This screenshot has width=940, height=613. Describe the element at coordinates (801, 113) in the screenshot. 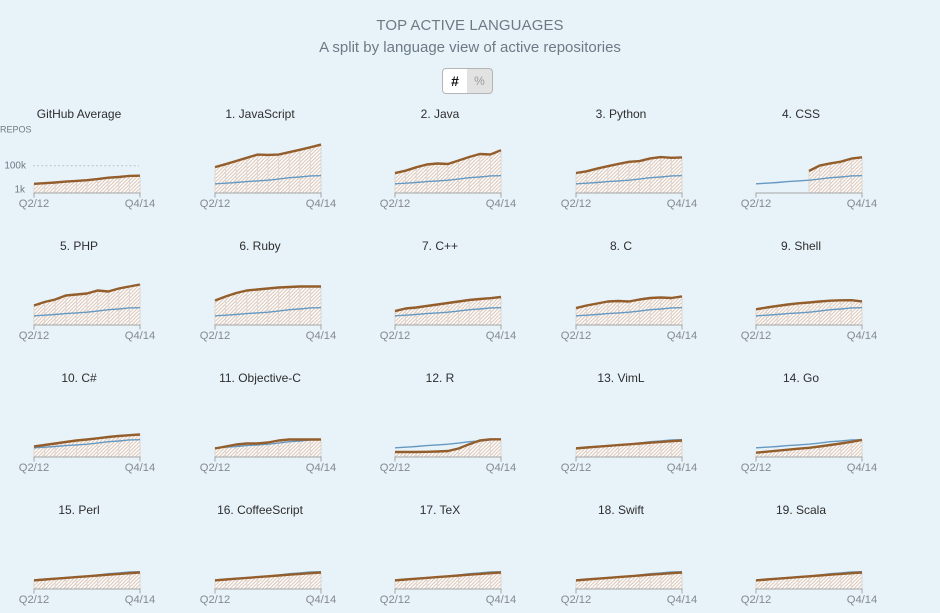

I see `svg-text: 4. CSS` at that location.